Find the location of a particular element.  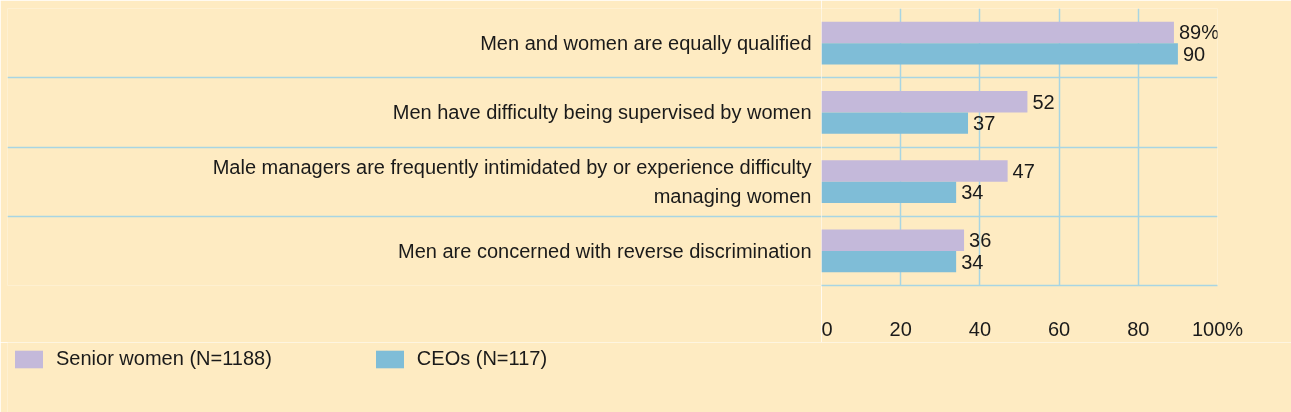

legend-label: CEOs (N=117) is located at coordinates (482, 358).